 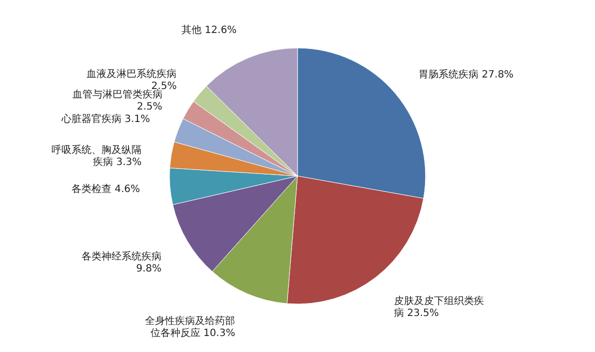 What do you see at coordinates (105, 188) in the screenshot?
I see `slice-label: 各类检查 4.6%` at bounding box center [105, 188].